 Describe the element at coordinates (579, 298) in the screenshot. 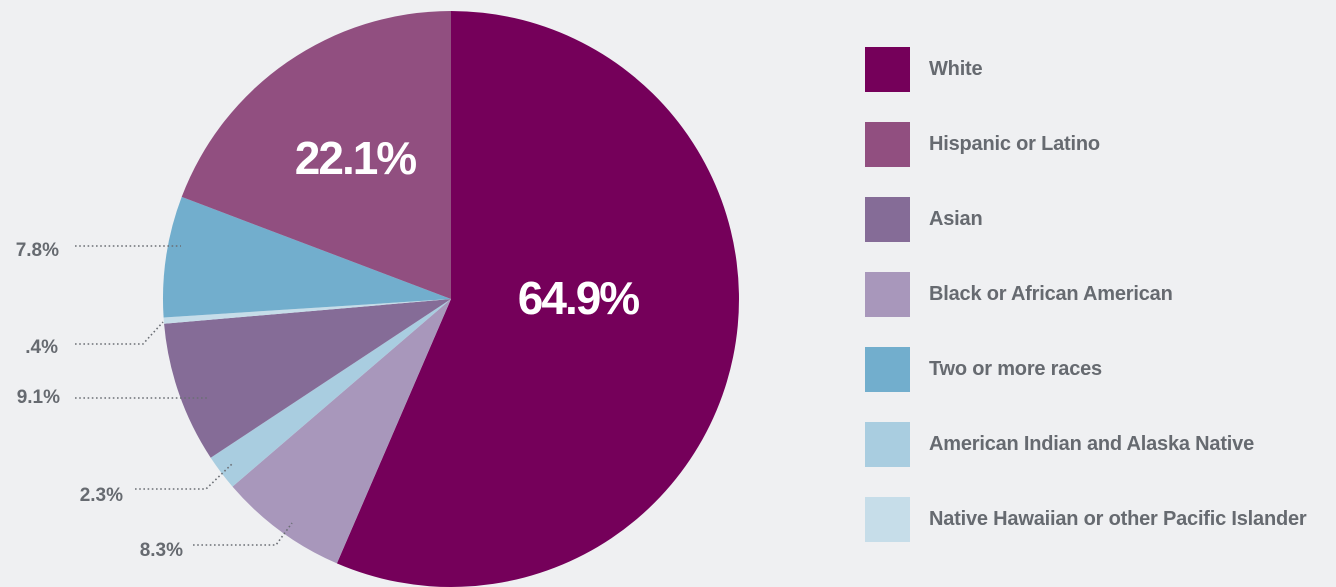

I see `data-label-white: 64.9%` at that location.